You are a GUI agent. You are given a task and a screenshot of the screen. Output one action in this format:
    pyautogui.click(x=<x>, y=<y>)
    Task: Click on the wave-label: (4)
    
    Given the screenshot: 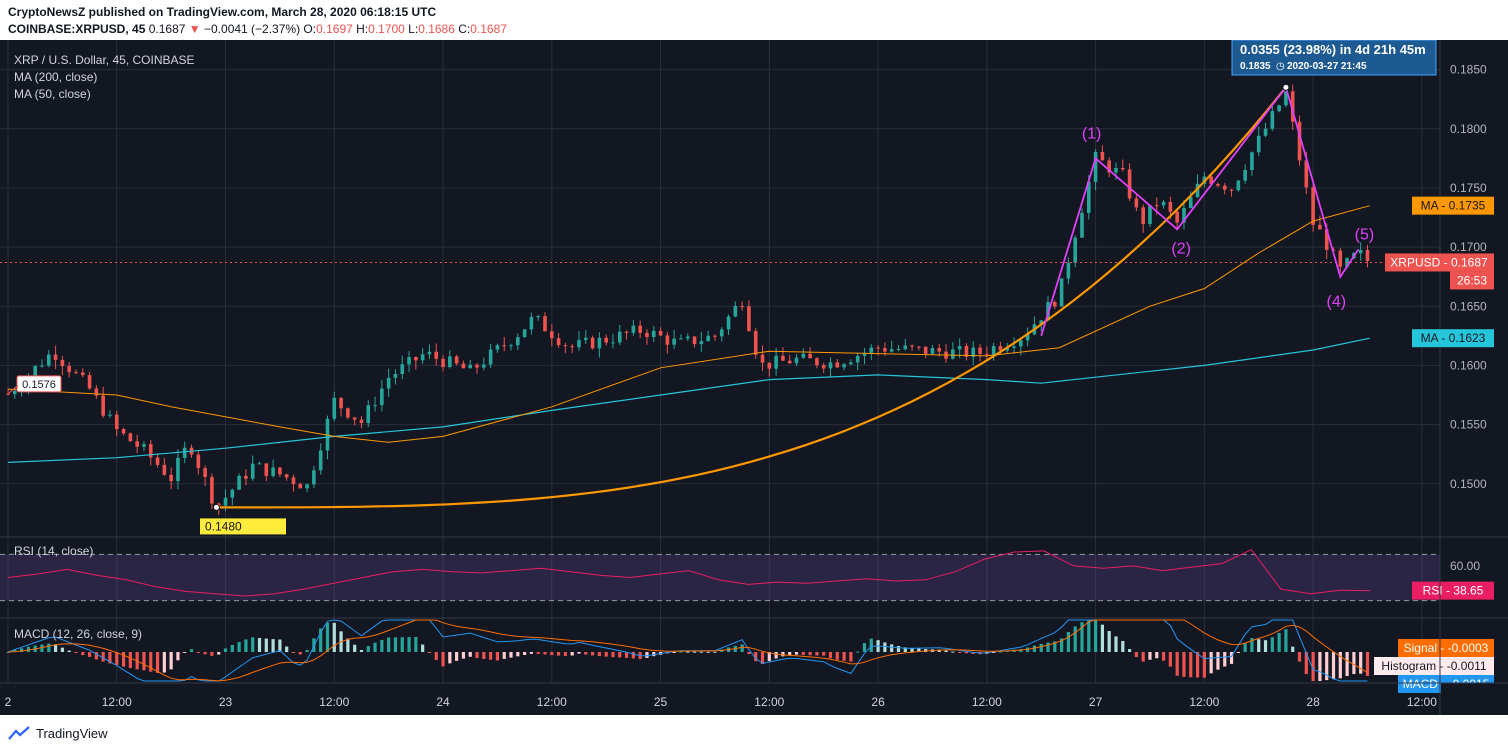 What is the action you would take?
    pyautogui.click(x=1337, y=302)
    